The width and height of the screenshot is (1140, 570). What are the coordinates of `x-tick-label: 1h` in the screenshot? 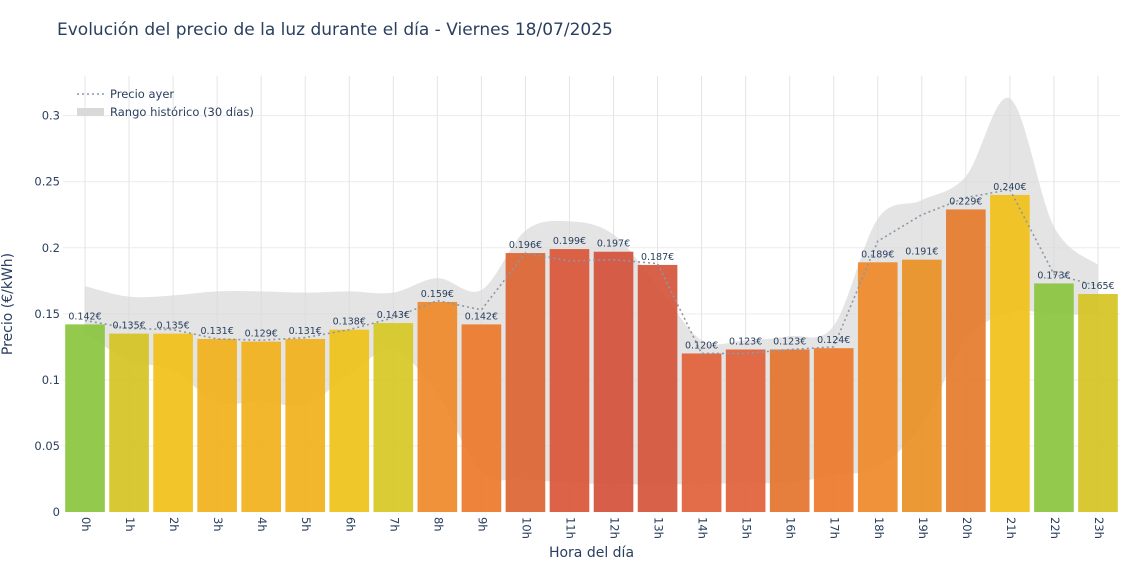 It's located at (130, 524).